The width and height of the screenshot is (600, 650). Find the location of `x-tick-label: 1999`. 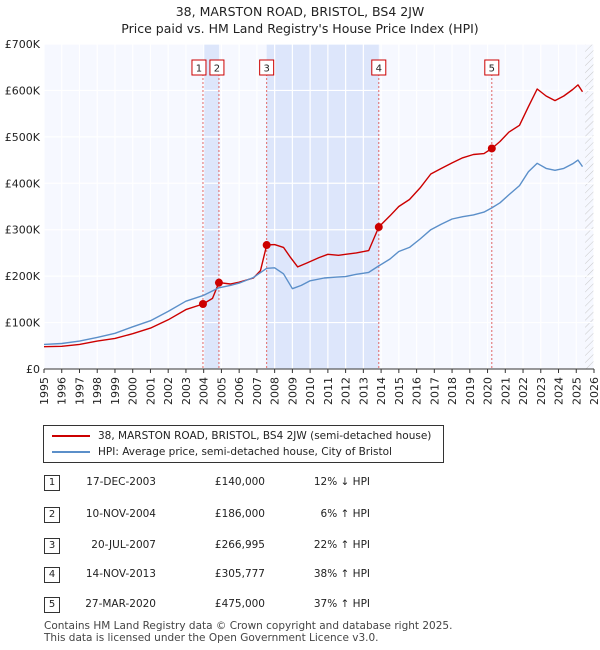

x-tick-label: 1999 is located at coordinates (115, 391).